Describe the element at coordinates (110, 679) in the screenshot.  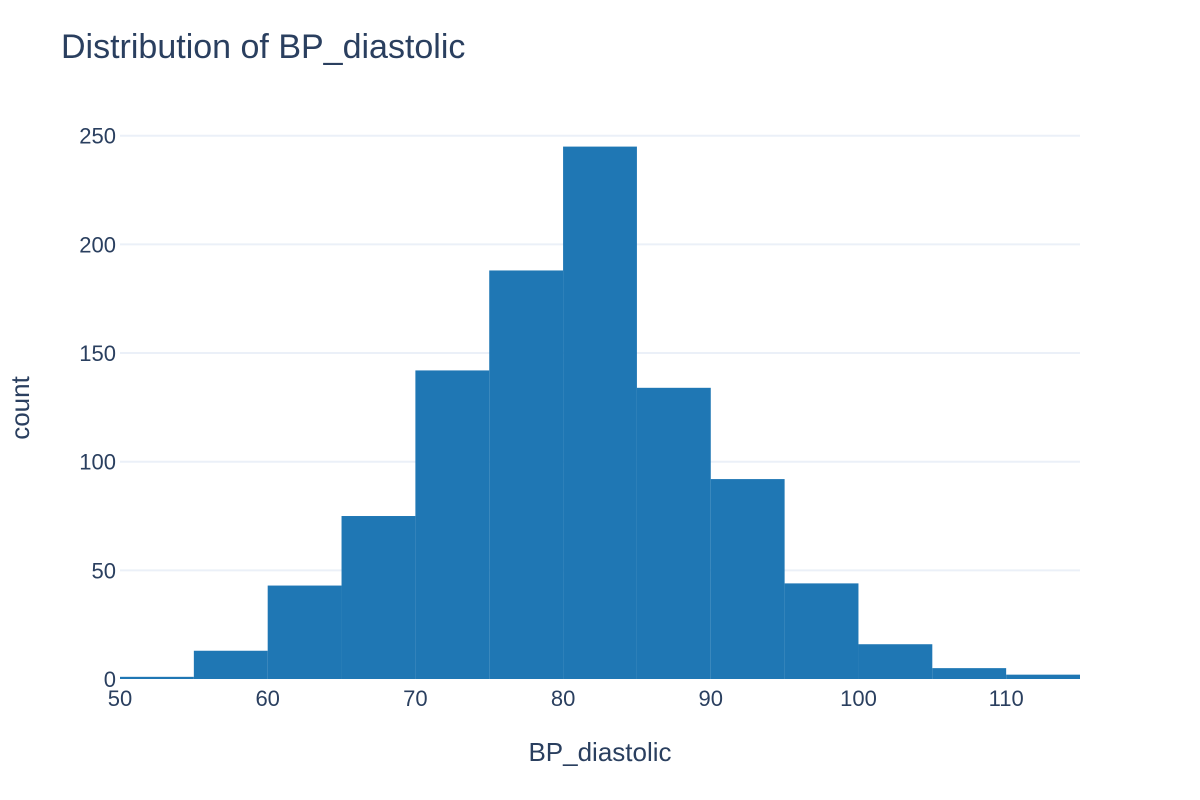
I see `y-tick-label: 0` at that location.